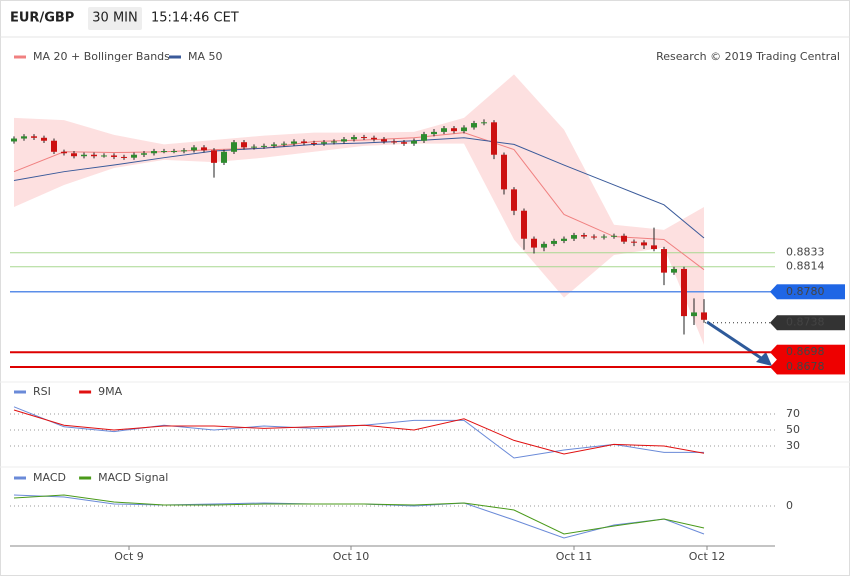 Image resolution: width=850 pixels, height=576 pixels. Describe the element at coordinates (789, 505) in the screenshot. I see `y-tick-label: 0` at that location.